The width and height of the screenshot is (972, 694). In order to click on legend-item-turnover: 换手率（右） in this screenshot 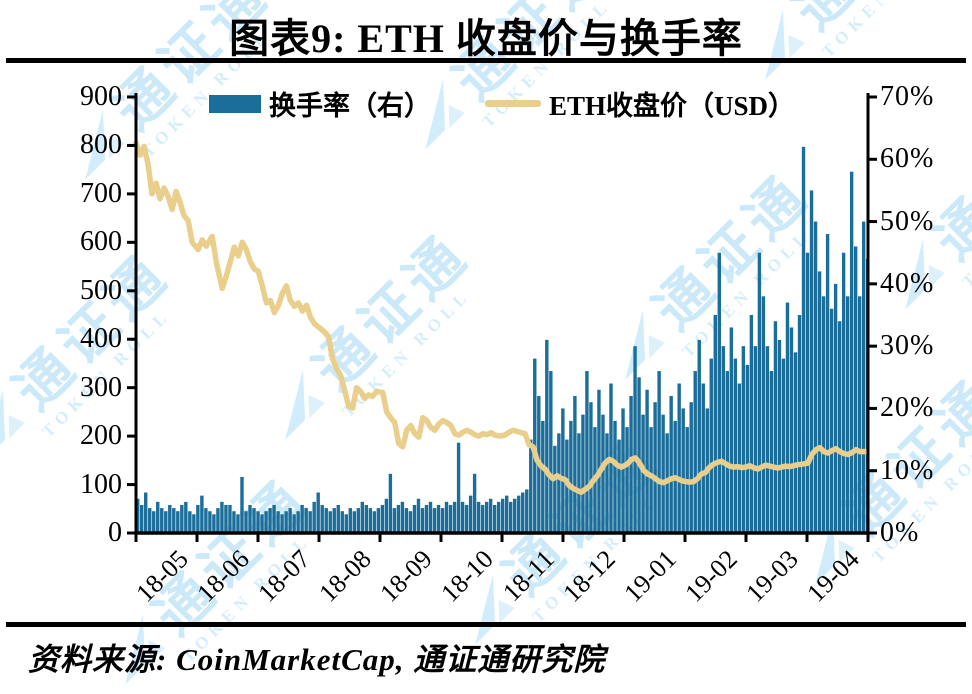, I will do `click(319, 103)`.